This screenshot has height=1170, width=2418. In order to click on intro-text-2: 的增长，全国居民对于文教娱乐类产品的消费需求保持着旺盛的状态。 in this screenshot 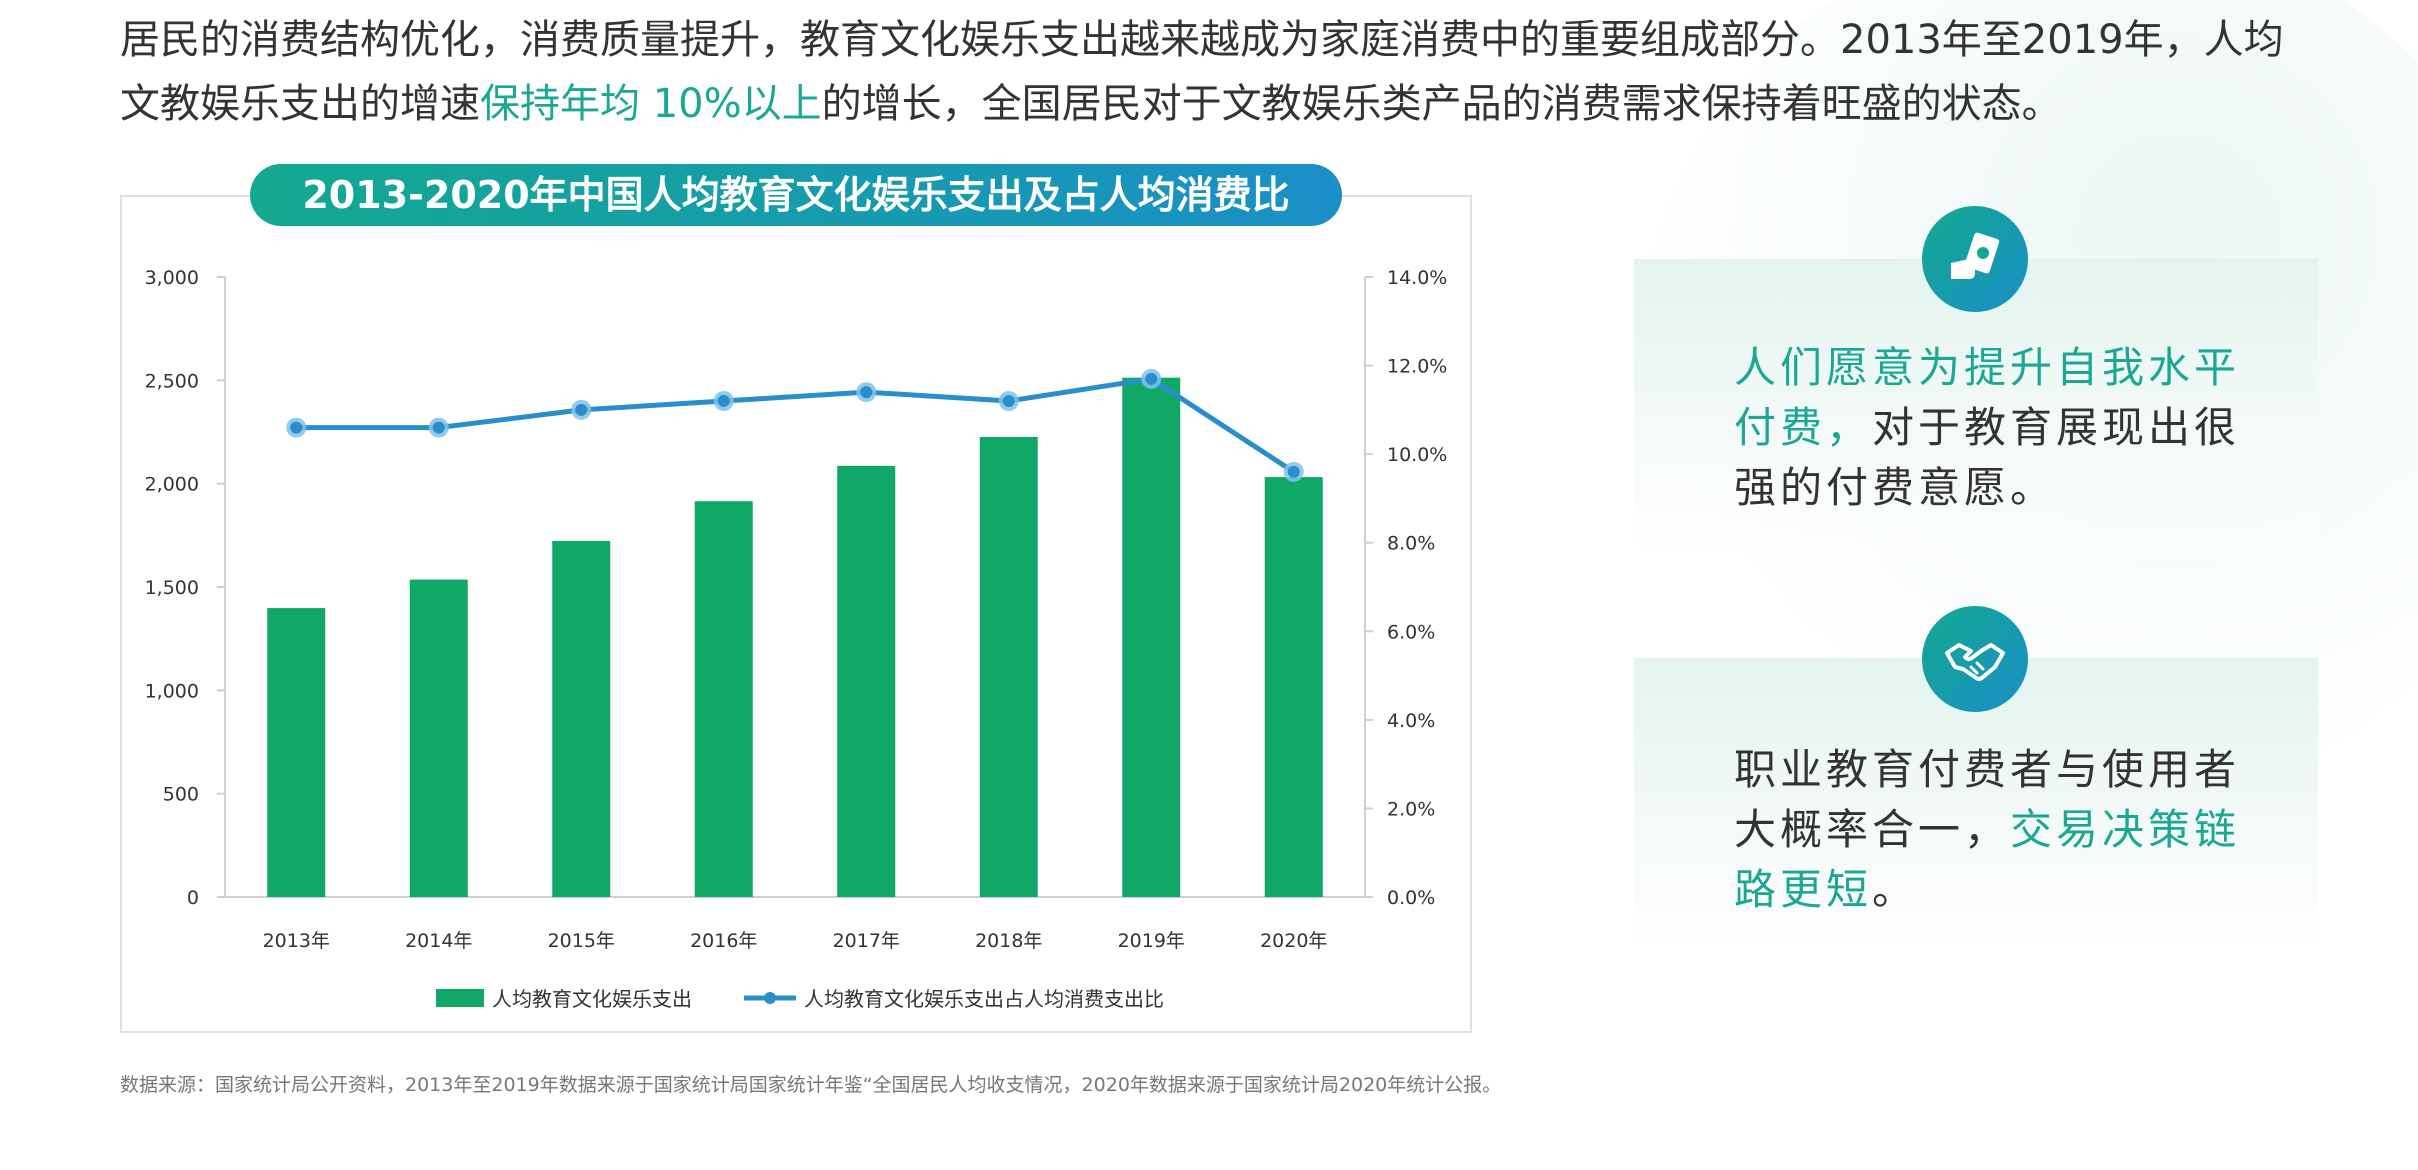, I will do `click(1441, 104)`.